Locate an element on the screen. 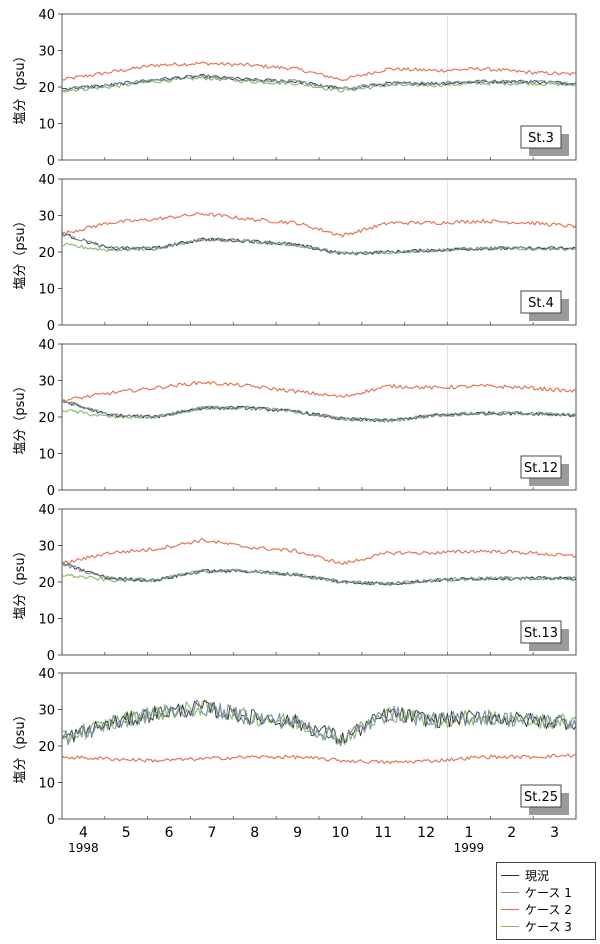 This screenshot has width=600, height=944. x-tick-label: 10 is located at coordinates (341, 833).